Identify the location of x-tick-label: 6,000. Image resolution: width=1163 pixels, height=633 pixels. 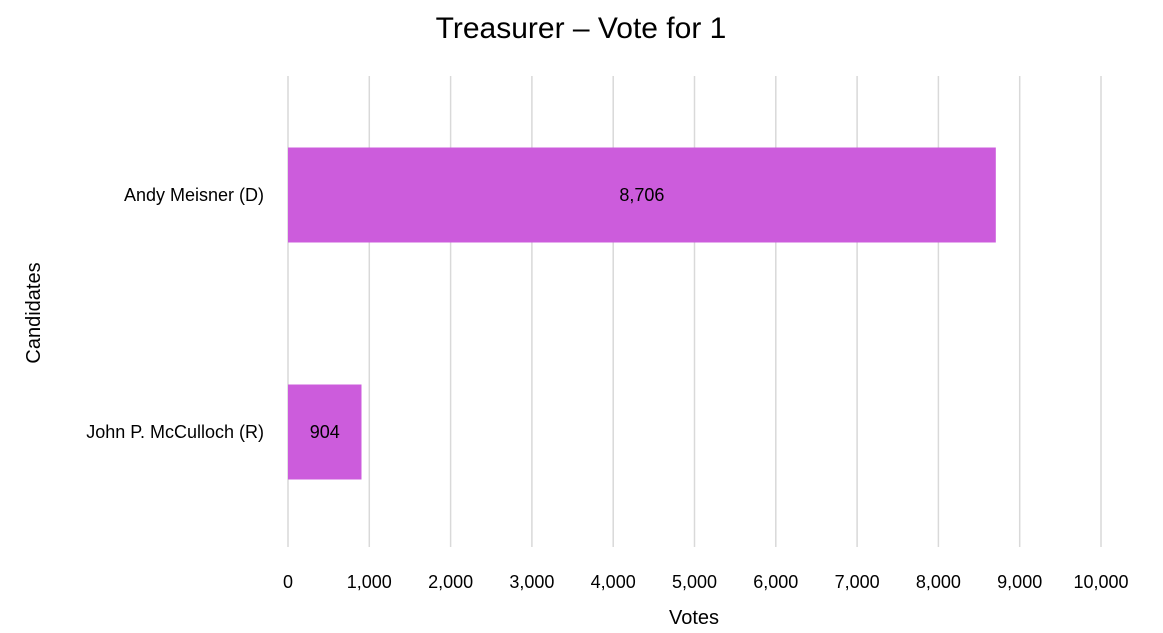
(775, 582).